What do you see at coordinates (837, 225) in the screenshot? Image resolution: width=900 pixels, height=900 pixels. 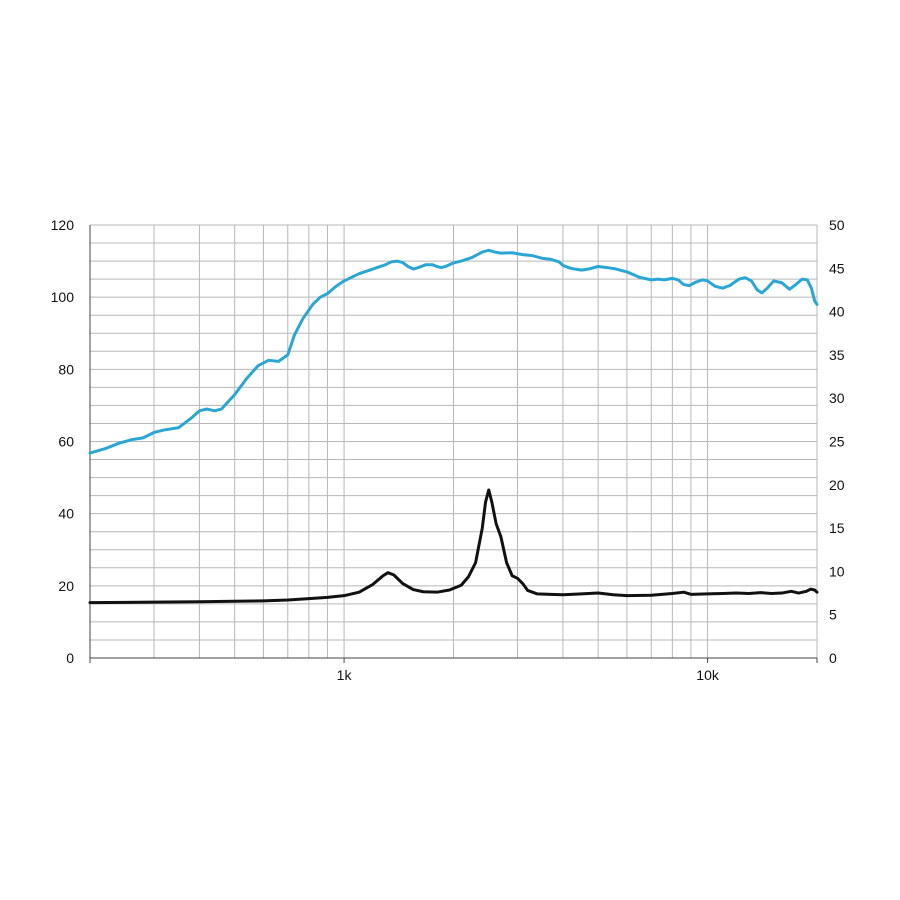 I see `y2-tick-label: 50` at bounding box center [837, 225].